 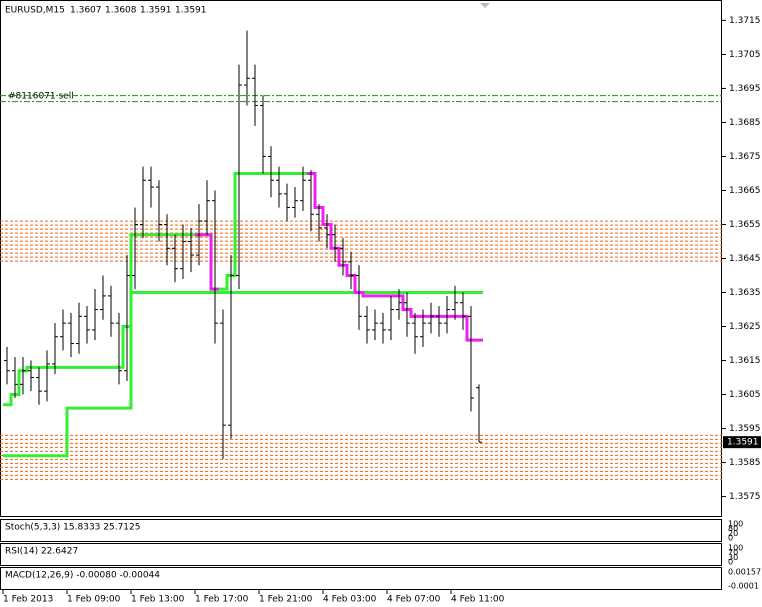 What do you see at coordinates (745, 293) in the screenshot?
I see `y-tick-label: 1.3635` at bounding box center [745, 293].